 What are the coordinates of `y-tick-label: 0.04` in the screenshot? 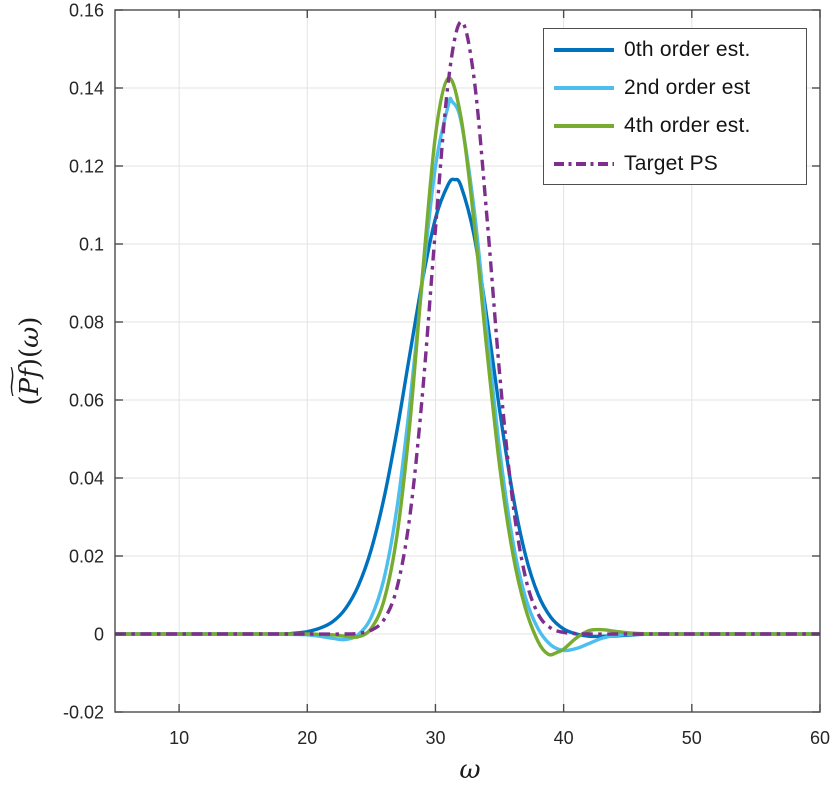 It's located at (86, 479).